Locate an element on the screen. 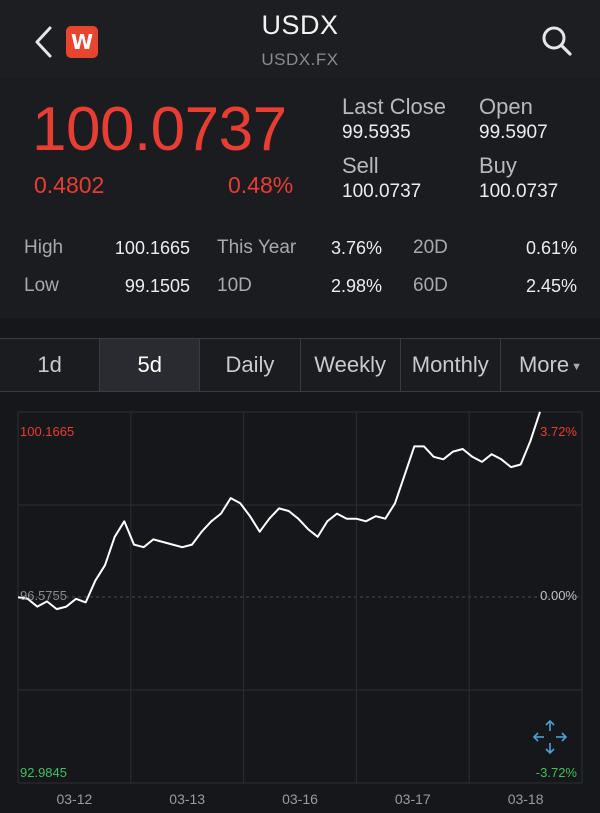  tab-more: More ▼ is located at coordinates (550, 365).